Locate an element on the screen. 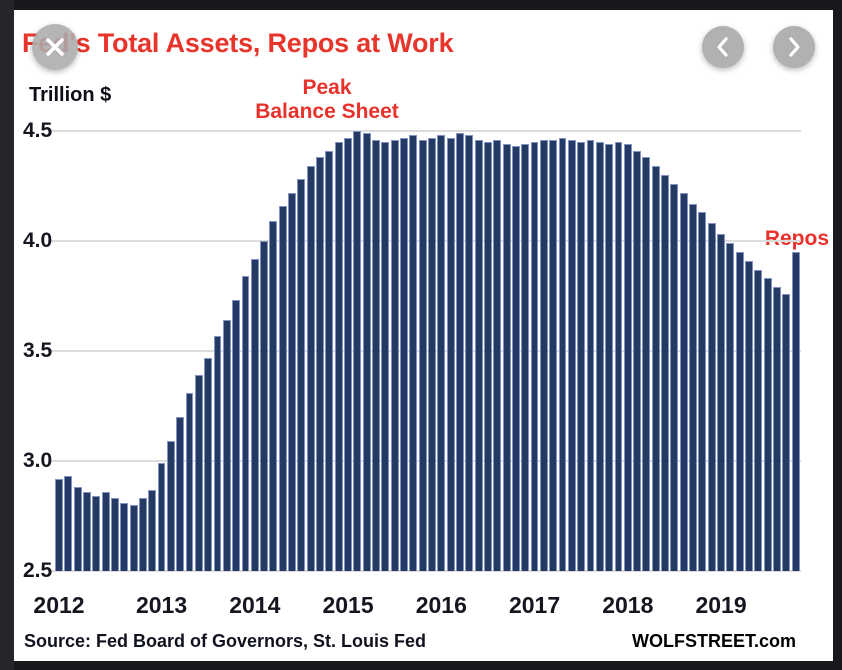 The width and height of the screenshot is (842, 670). x-tick-label: 2017 is located at coordinates (534, 605).